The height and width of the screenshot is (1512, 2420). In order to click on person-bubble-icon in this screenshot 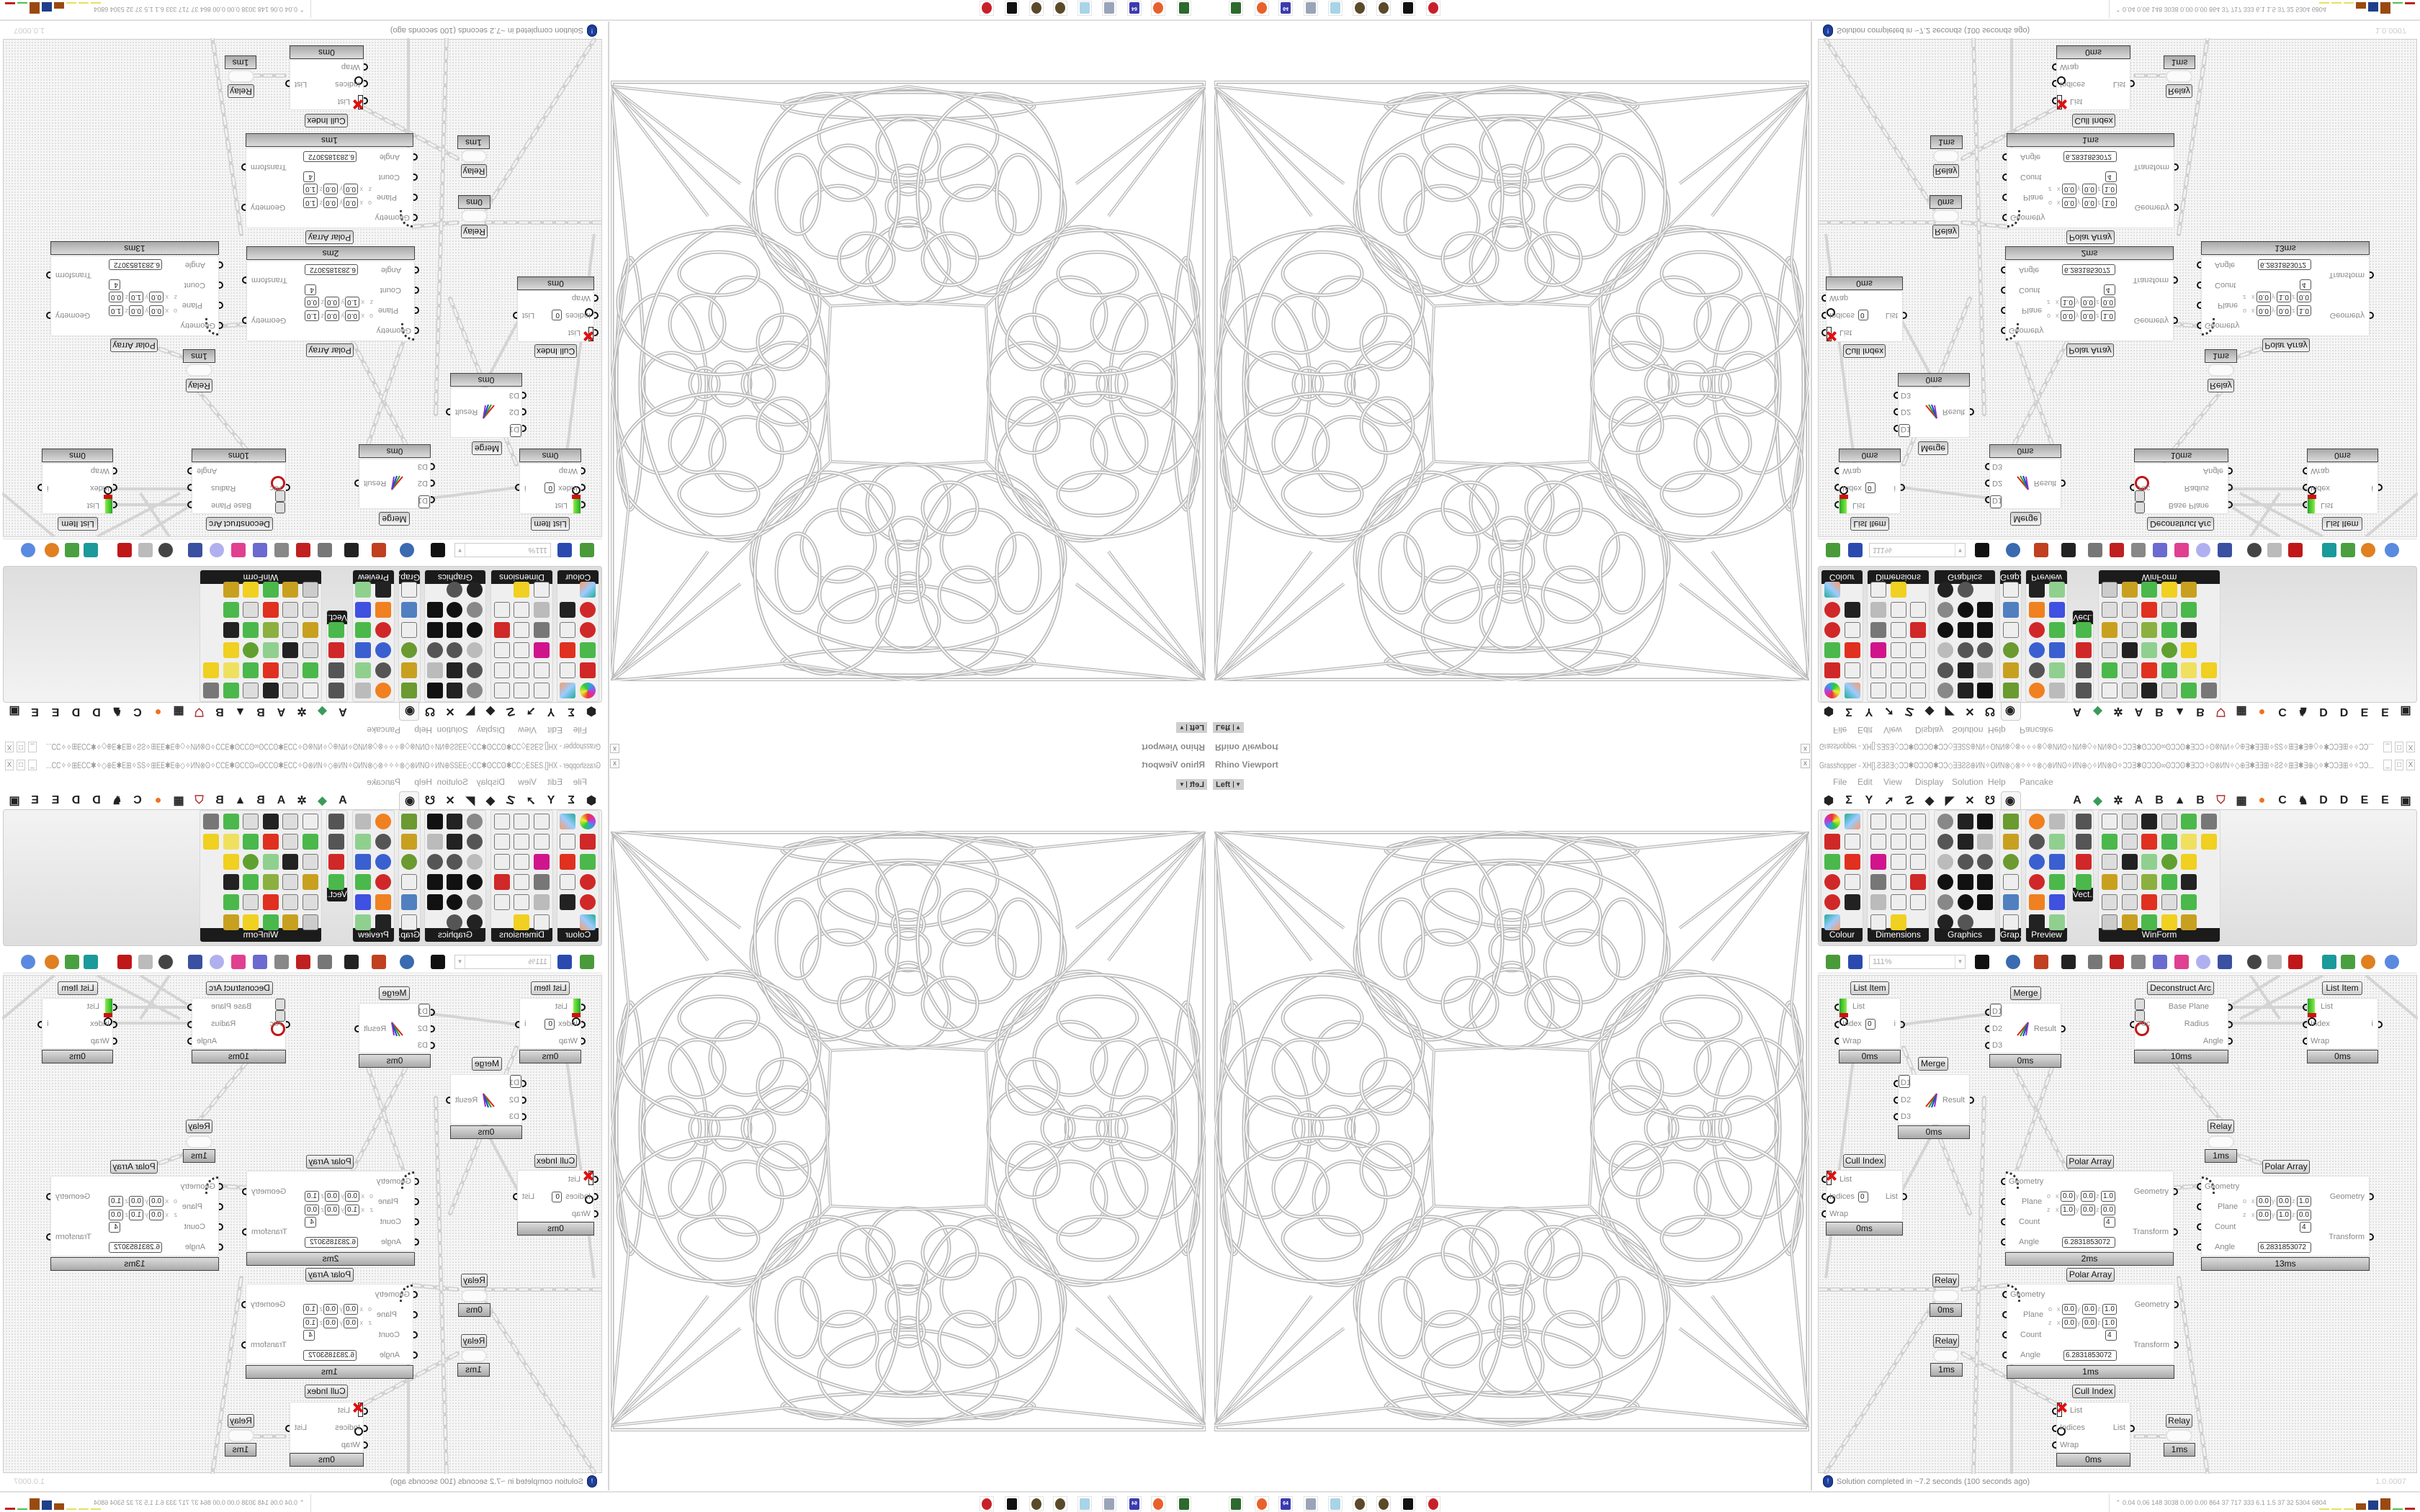, I will do `click(231, 862)`.